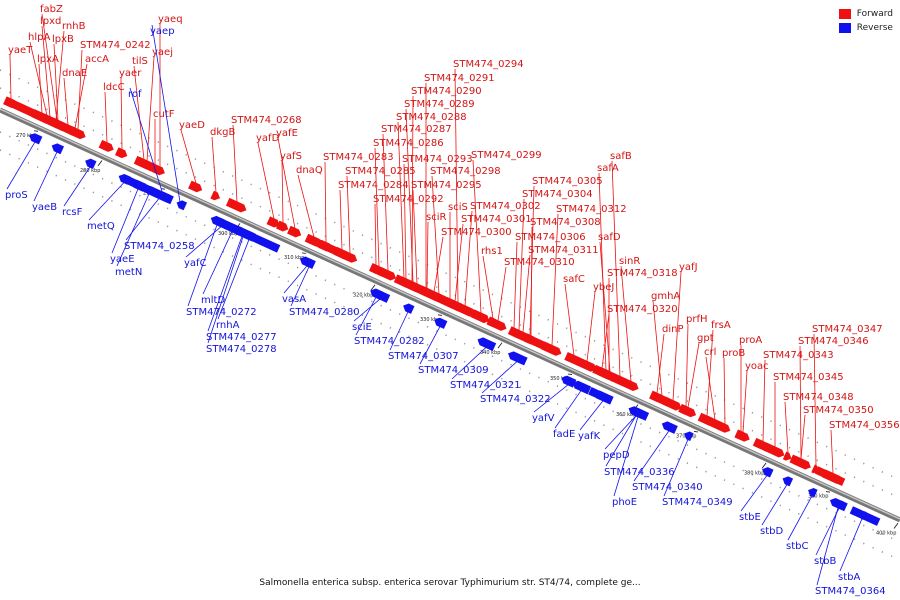  Describe the element at coordinates (20, 50) in the screenshot. I see `gene-label: yaeT` at that location.